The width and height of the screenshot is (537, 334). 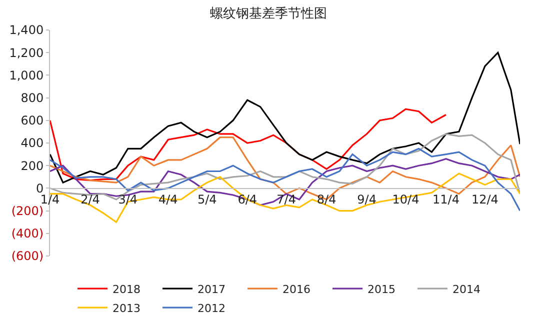 What do you see at coordinates (126, 308) in the screenshot?
I see `legend-label: 2013` at bounding box center [126, 308].